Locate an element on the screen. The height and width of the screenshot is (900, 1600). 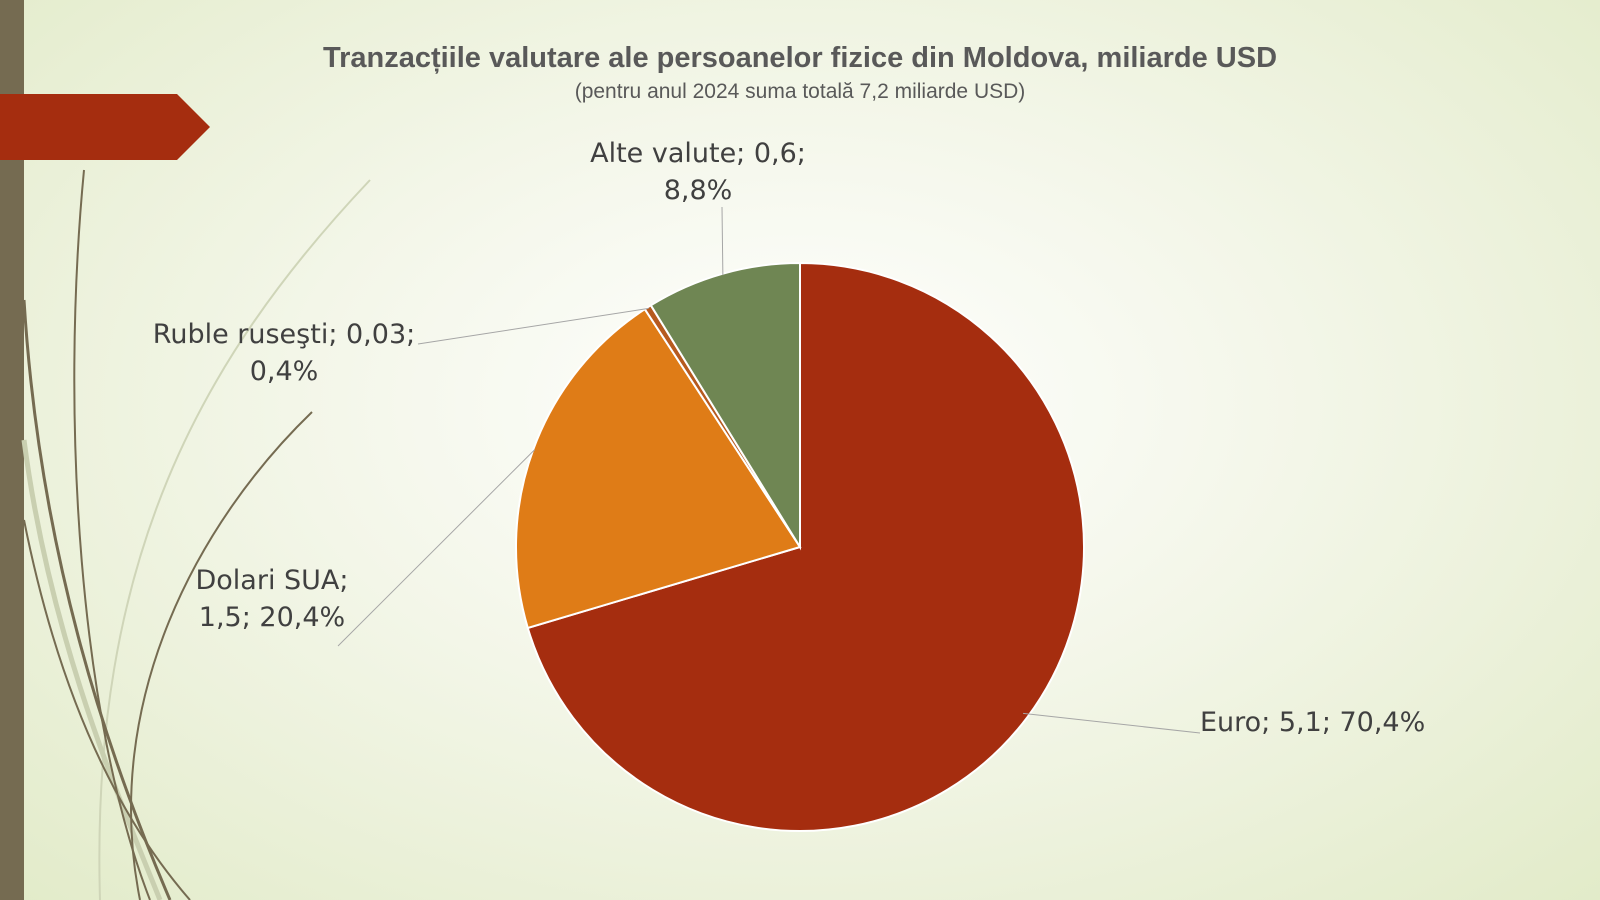
data-label: 0,4% is located at coordinates (284, 371).